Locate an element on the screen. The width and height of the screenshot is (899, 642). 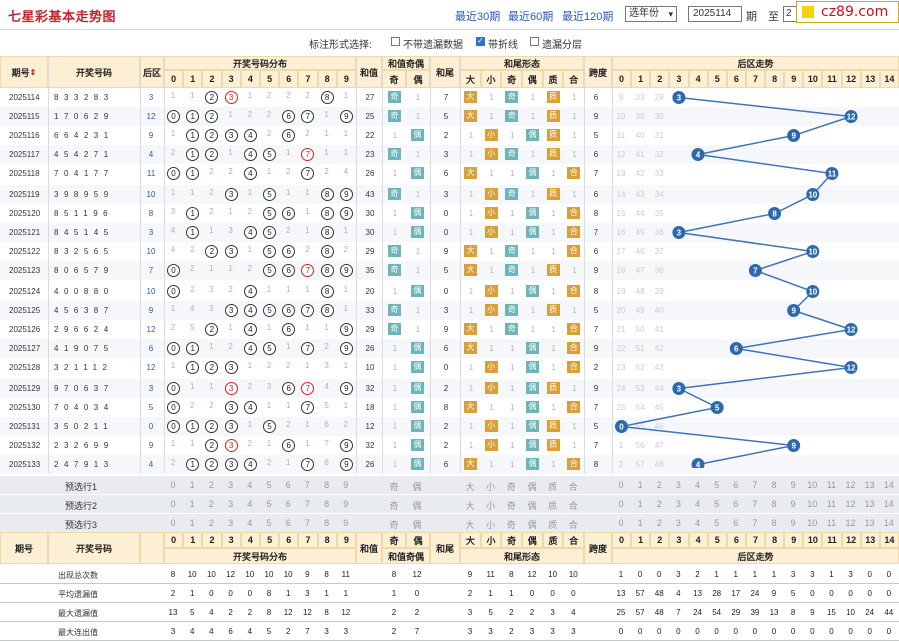
miss-layer-checkbox is located at coordinates (534, 41).